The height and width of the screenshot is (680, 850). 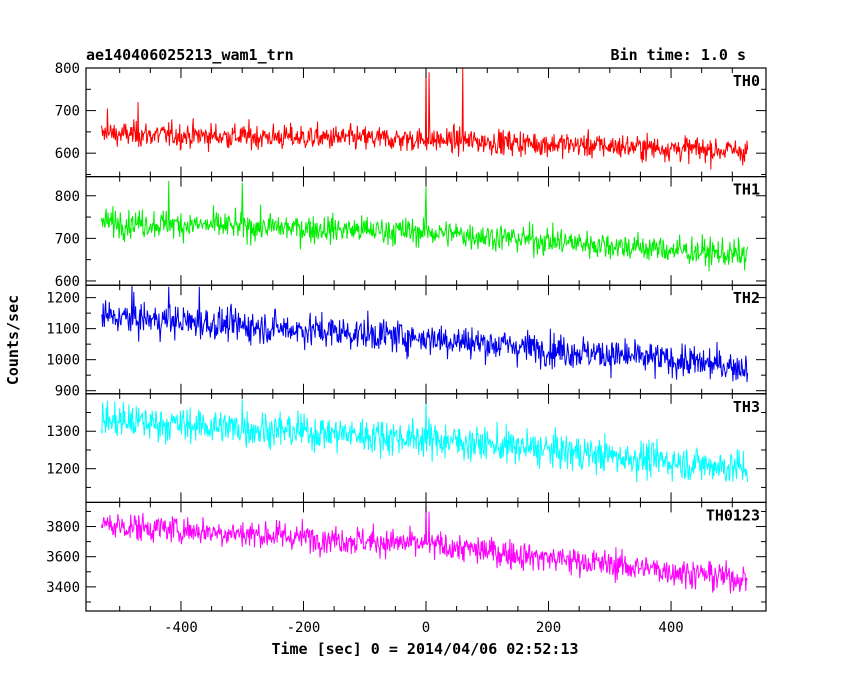 I want to click on x-tick-label: -400, so click(x=181, y=628).